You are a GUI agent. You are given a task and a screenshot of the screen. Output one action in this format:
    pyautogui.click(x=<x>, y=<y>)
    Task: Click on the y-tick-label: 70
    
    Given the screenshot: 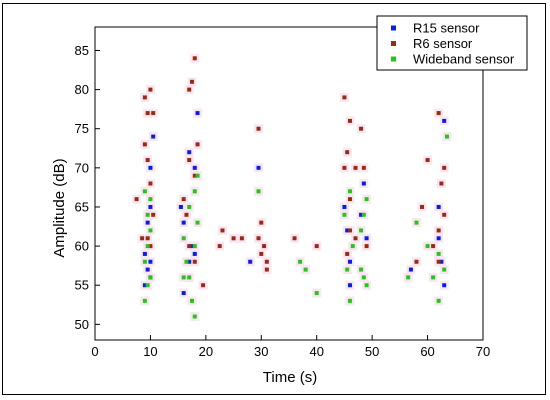 What is the action you would take?
    pyautogui.click(x=82, y=167)
    